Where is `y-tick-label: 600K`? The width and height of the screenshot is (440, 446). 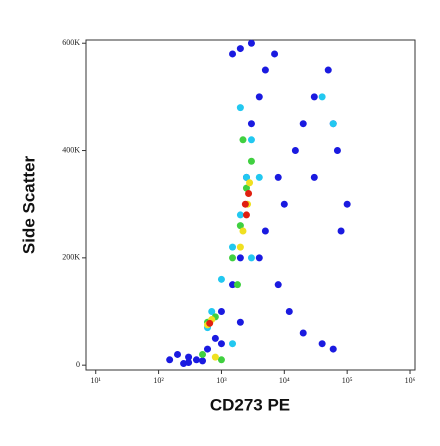 y-tick-label: 600K is located at coordinates (71, 42).